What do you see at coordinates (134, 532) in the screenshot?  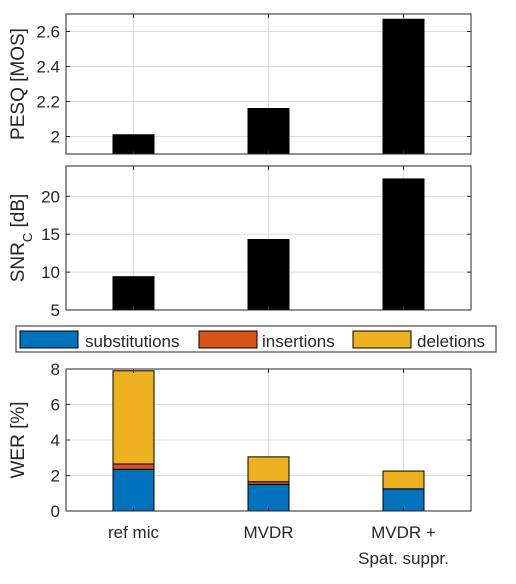 I see `x-tick-label: ref mic` at bounding box center [134, 532].